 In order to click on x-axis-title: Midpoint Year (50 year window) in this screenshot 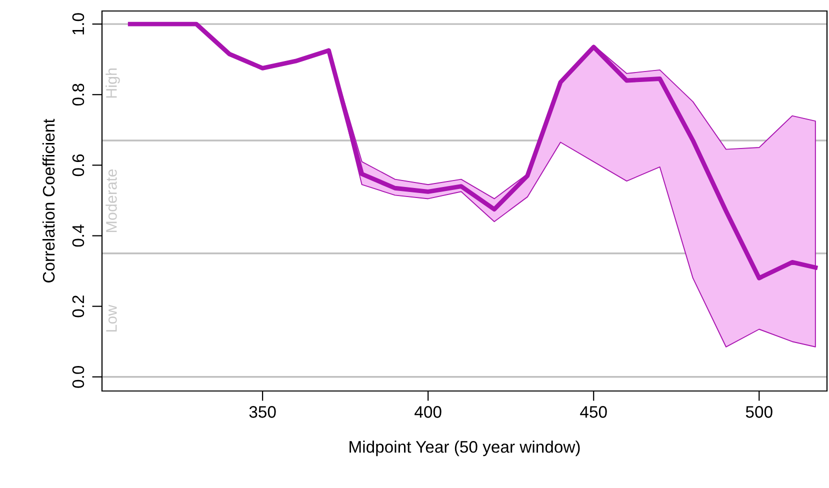, I will do `click(465, 448)`.